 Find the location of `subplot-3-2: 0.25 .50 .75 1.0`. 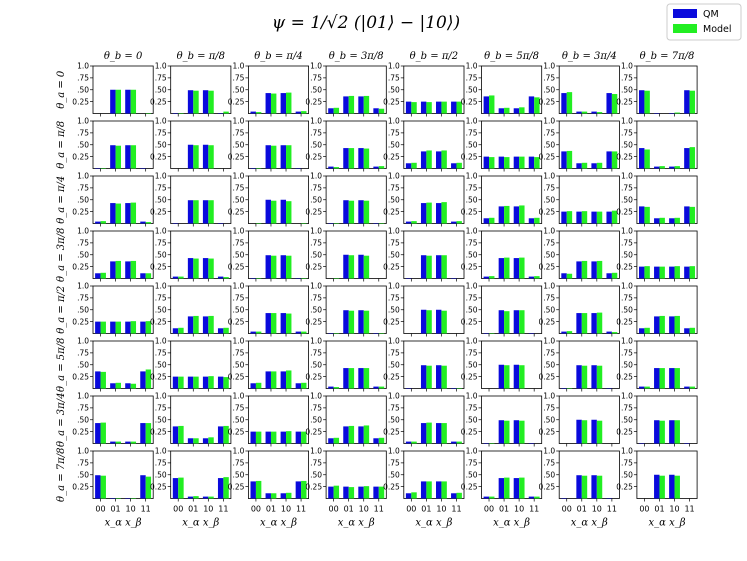

subplot-3-2: 0.25 .50 .75 1.0 is located at coordinates (268, 254).